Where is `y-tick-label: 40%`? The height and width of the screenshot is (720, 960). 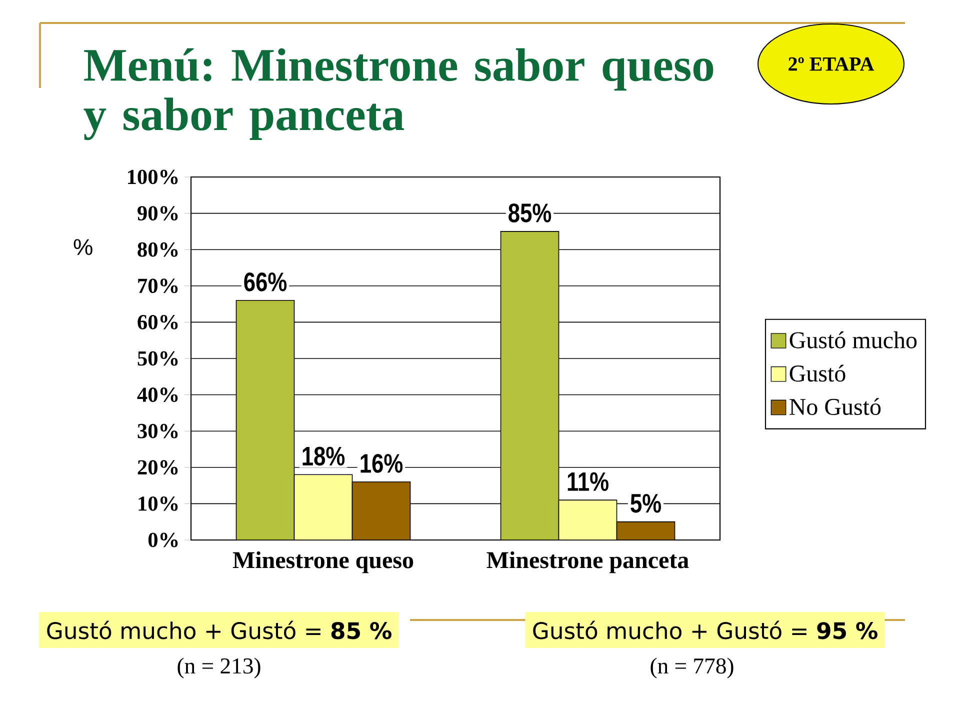
y-tick-label: 40% is located at coordinates (157, 395).